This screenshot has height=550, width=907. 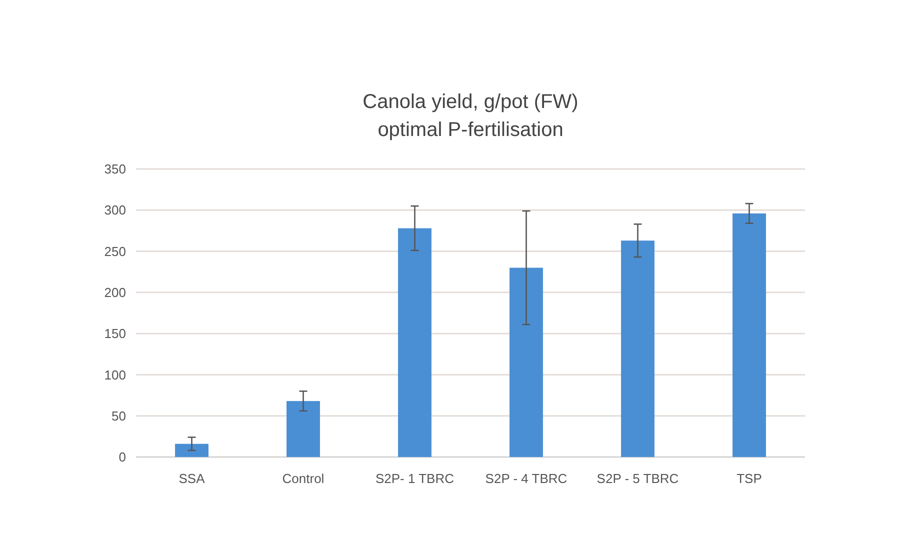 What do you see at coordinates (122, 457) in the screenshot?
I see `y-tick-label: 0` at bounding box center [122, 457].